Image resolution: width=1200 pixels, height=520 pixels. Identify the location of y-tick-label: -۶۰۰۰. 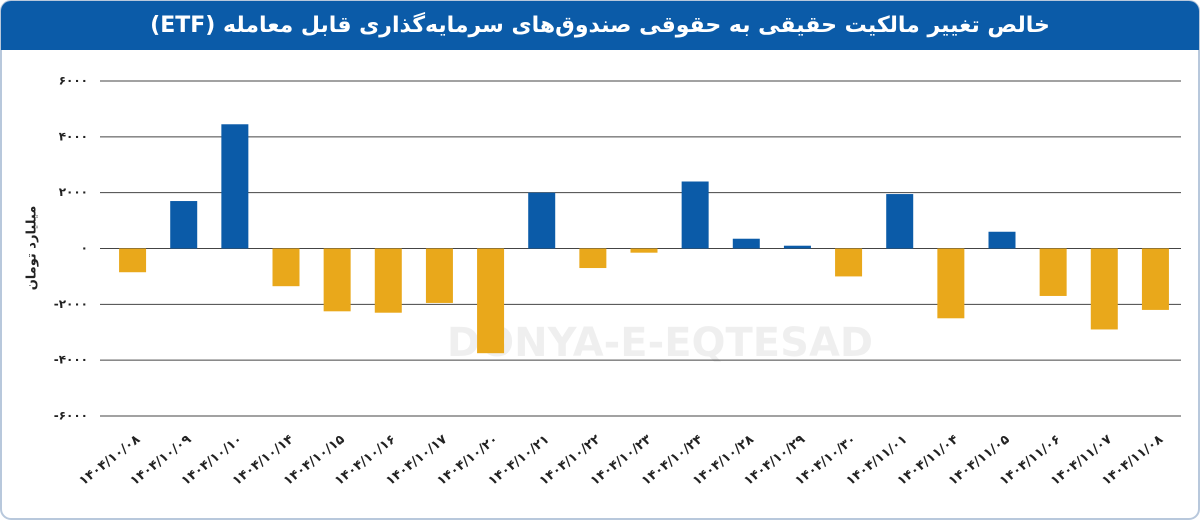
(71, 416).